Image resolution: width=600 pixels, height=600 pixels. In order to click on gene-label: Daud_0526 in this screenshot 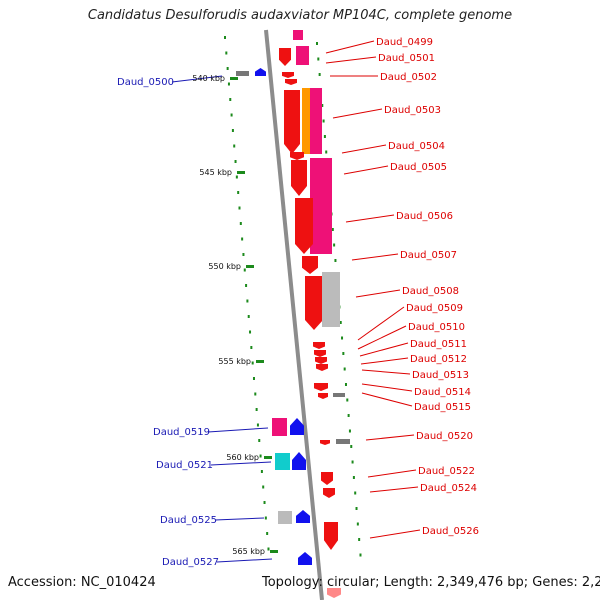, I will do `click(450, 531)`.